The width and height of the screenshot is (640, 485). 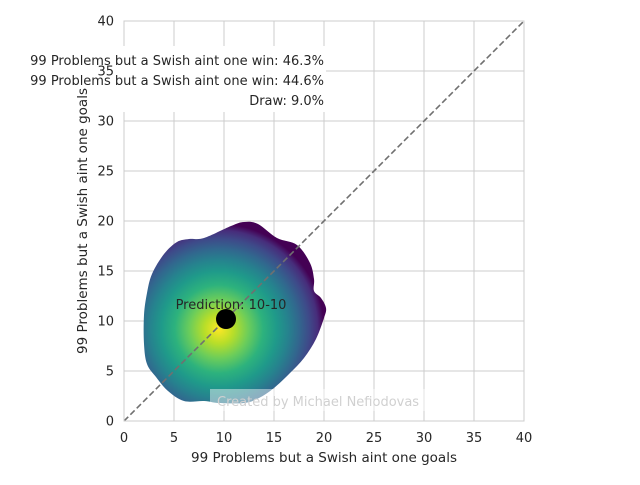 I want to click on x-tick-labels: 0 5 10 15 20 25 30 35 40, so click(x=326, y=438).